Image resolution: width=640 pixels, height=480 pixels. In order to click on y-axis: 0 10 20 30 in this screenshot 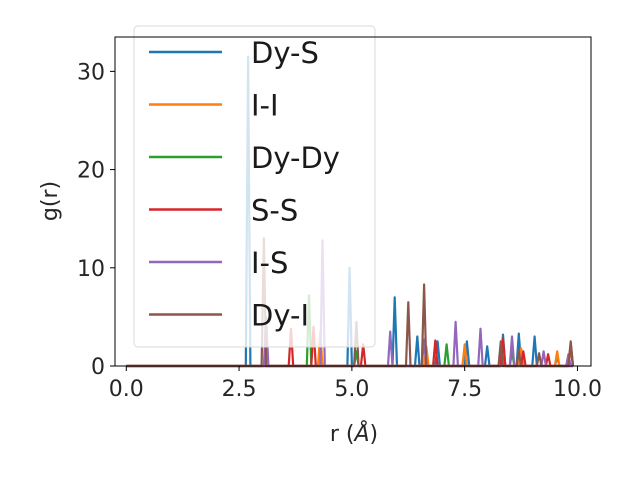, I will do `click(96, 220)`.